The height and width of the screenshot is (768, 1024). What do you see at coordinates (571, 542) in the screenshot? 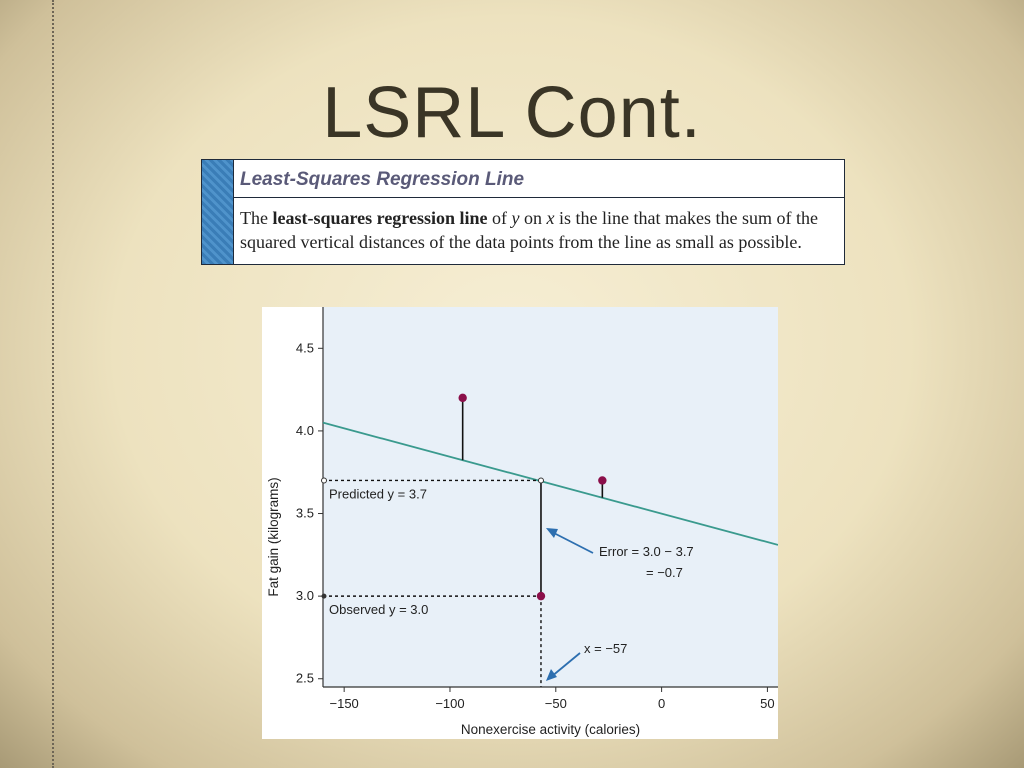
I see `error-arrow-shaft` at bounding box center [571, 542].